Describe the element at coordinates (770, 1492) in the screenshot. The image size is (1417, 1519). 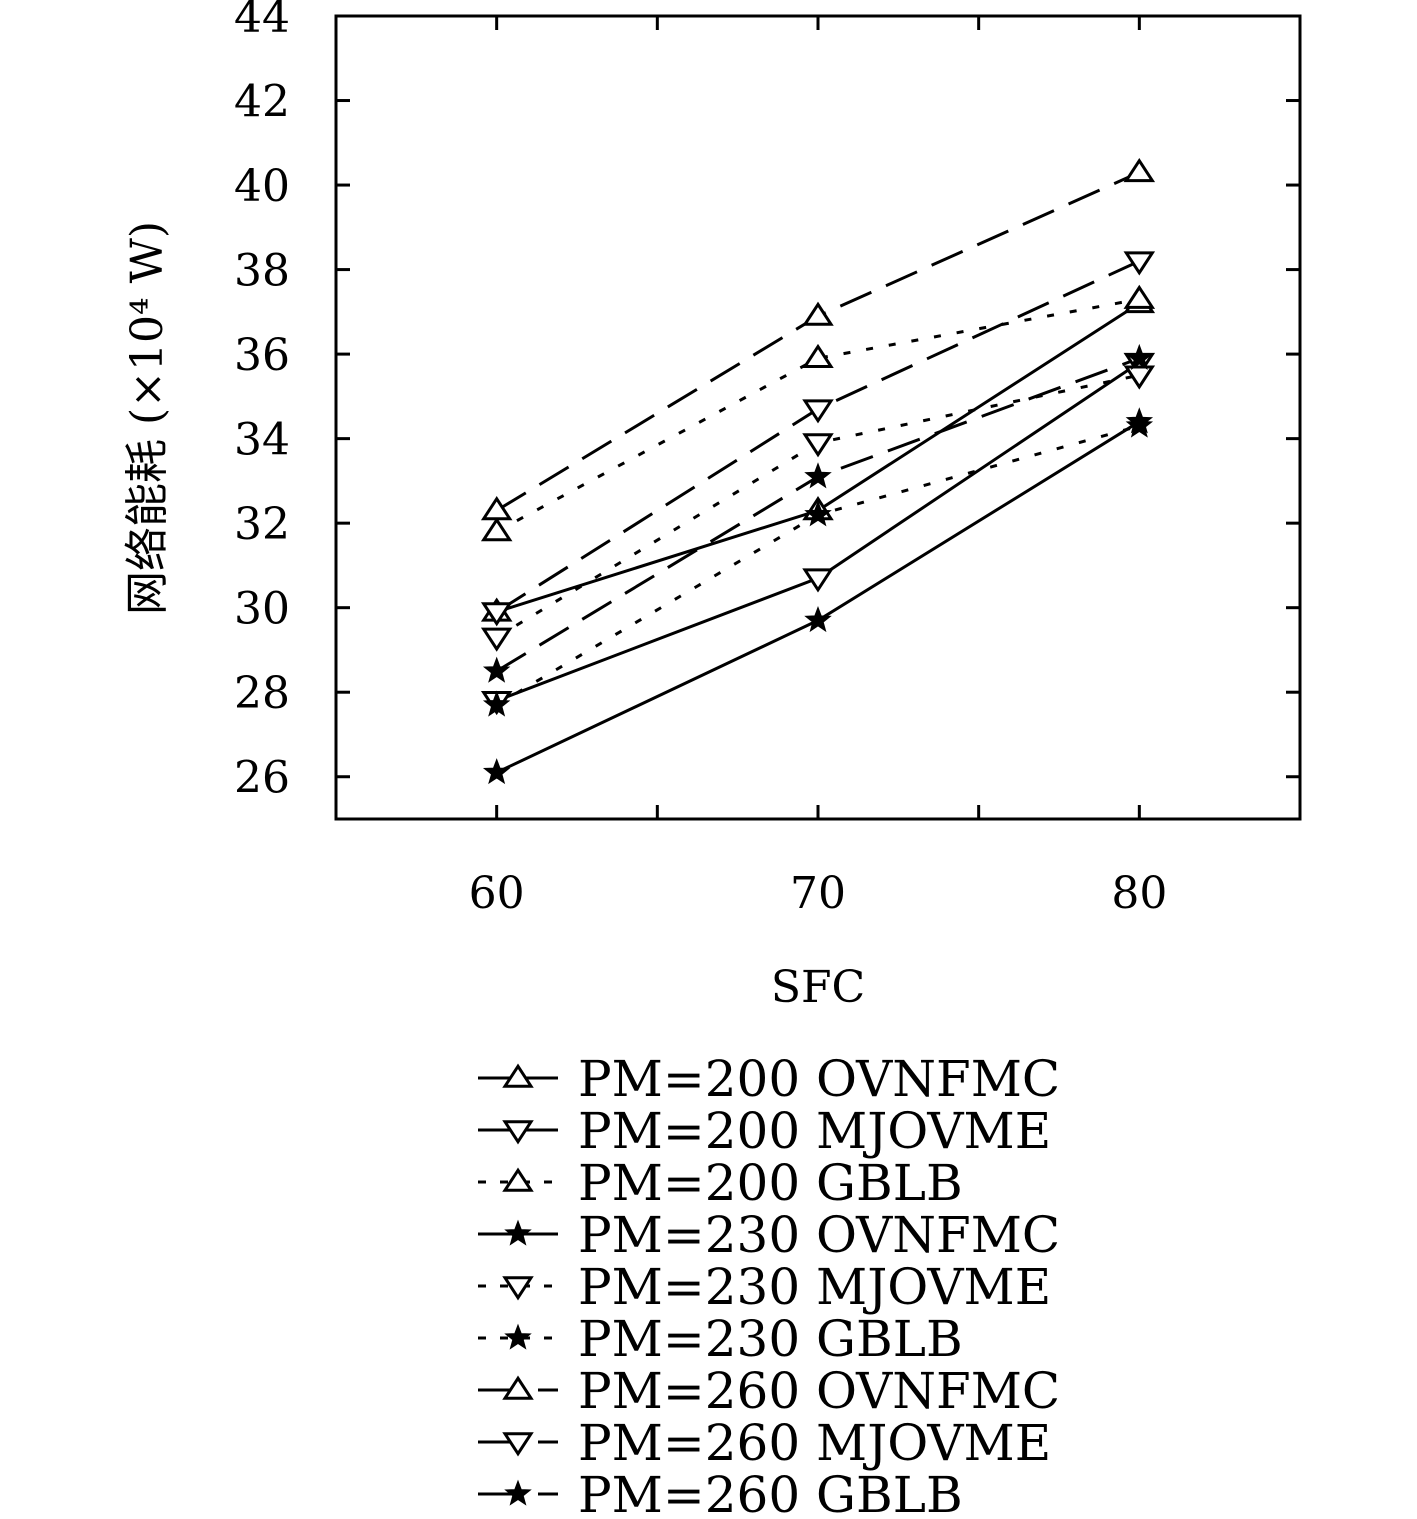
I see `legend-label: PM=260 GBLB` at that location.